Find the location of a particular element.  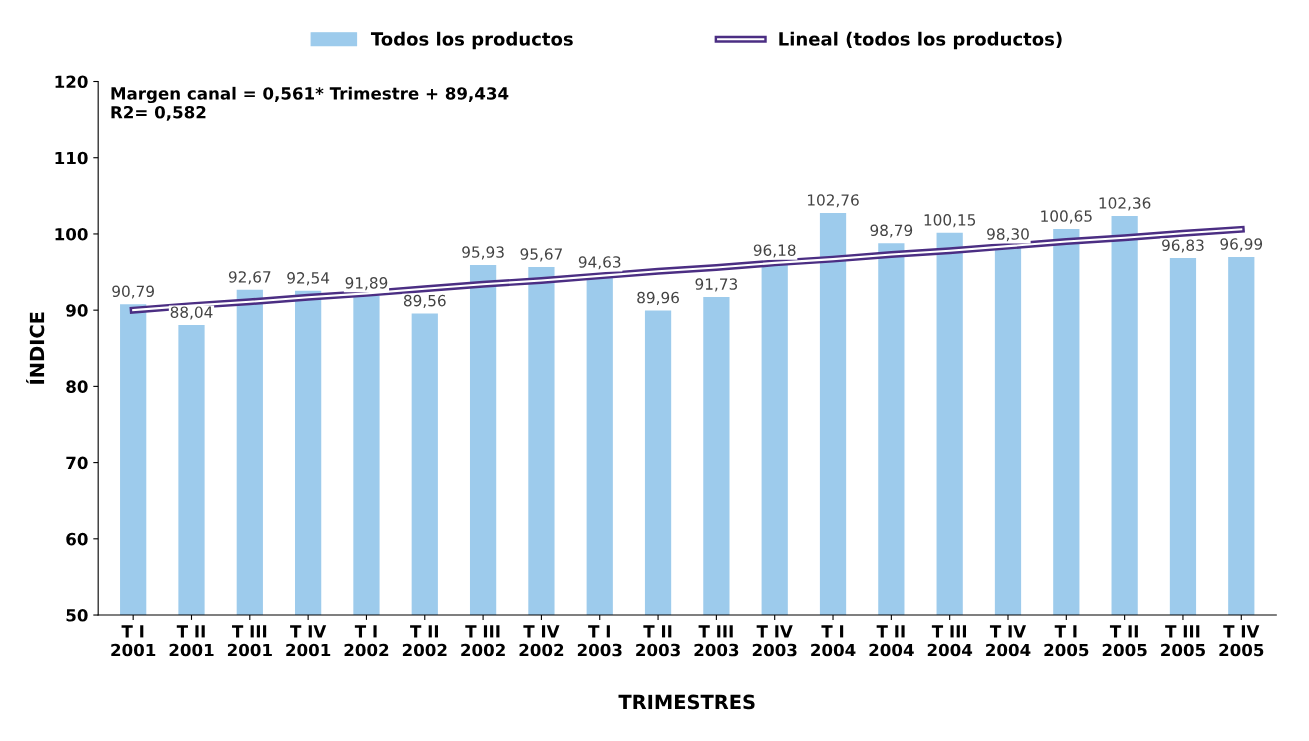

data-label: 91,73 is located at coordinates (716, 285).